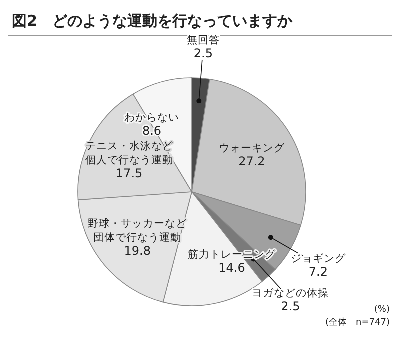 This screenshot has width=400, height=337. What do you see at coordinates (129, 173) in the screenshot?
I see `data-label: 17.5` at bounding box center [129, 173].